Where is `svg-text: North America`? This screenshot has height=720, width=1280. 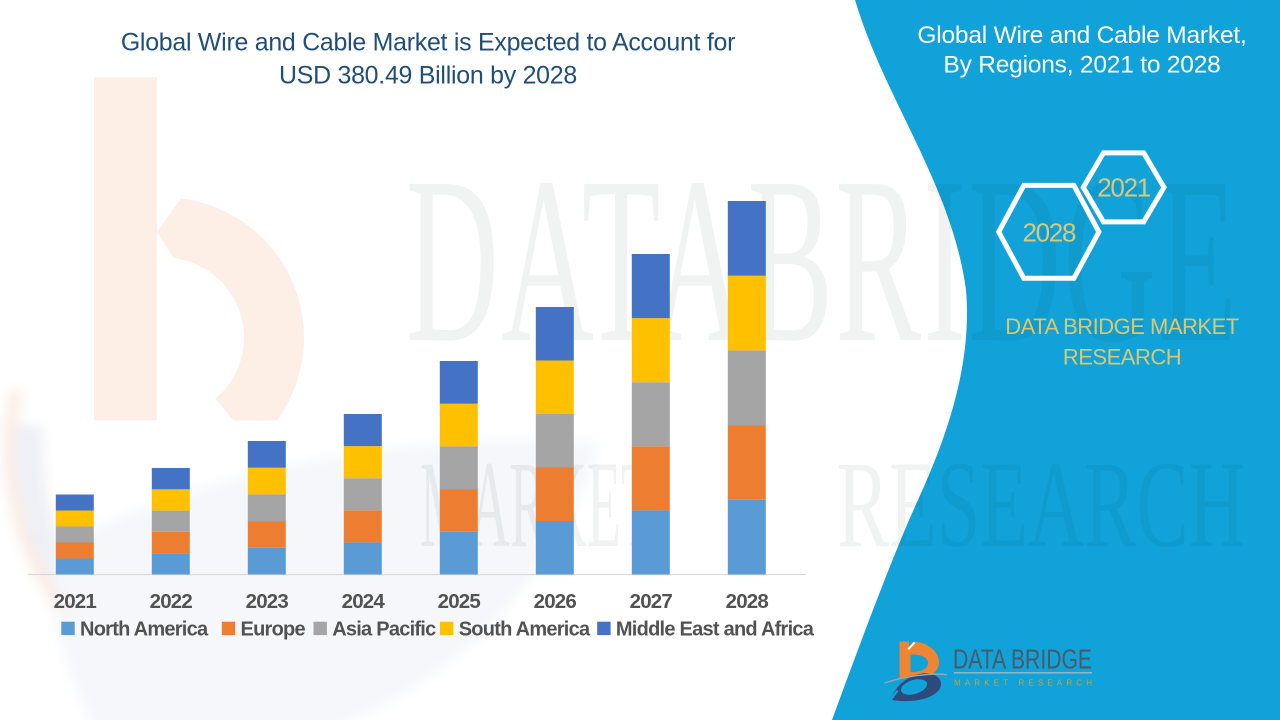
svg-text: North America is located at coordinates (144, 629).